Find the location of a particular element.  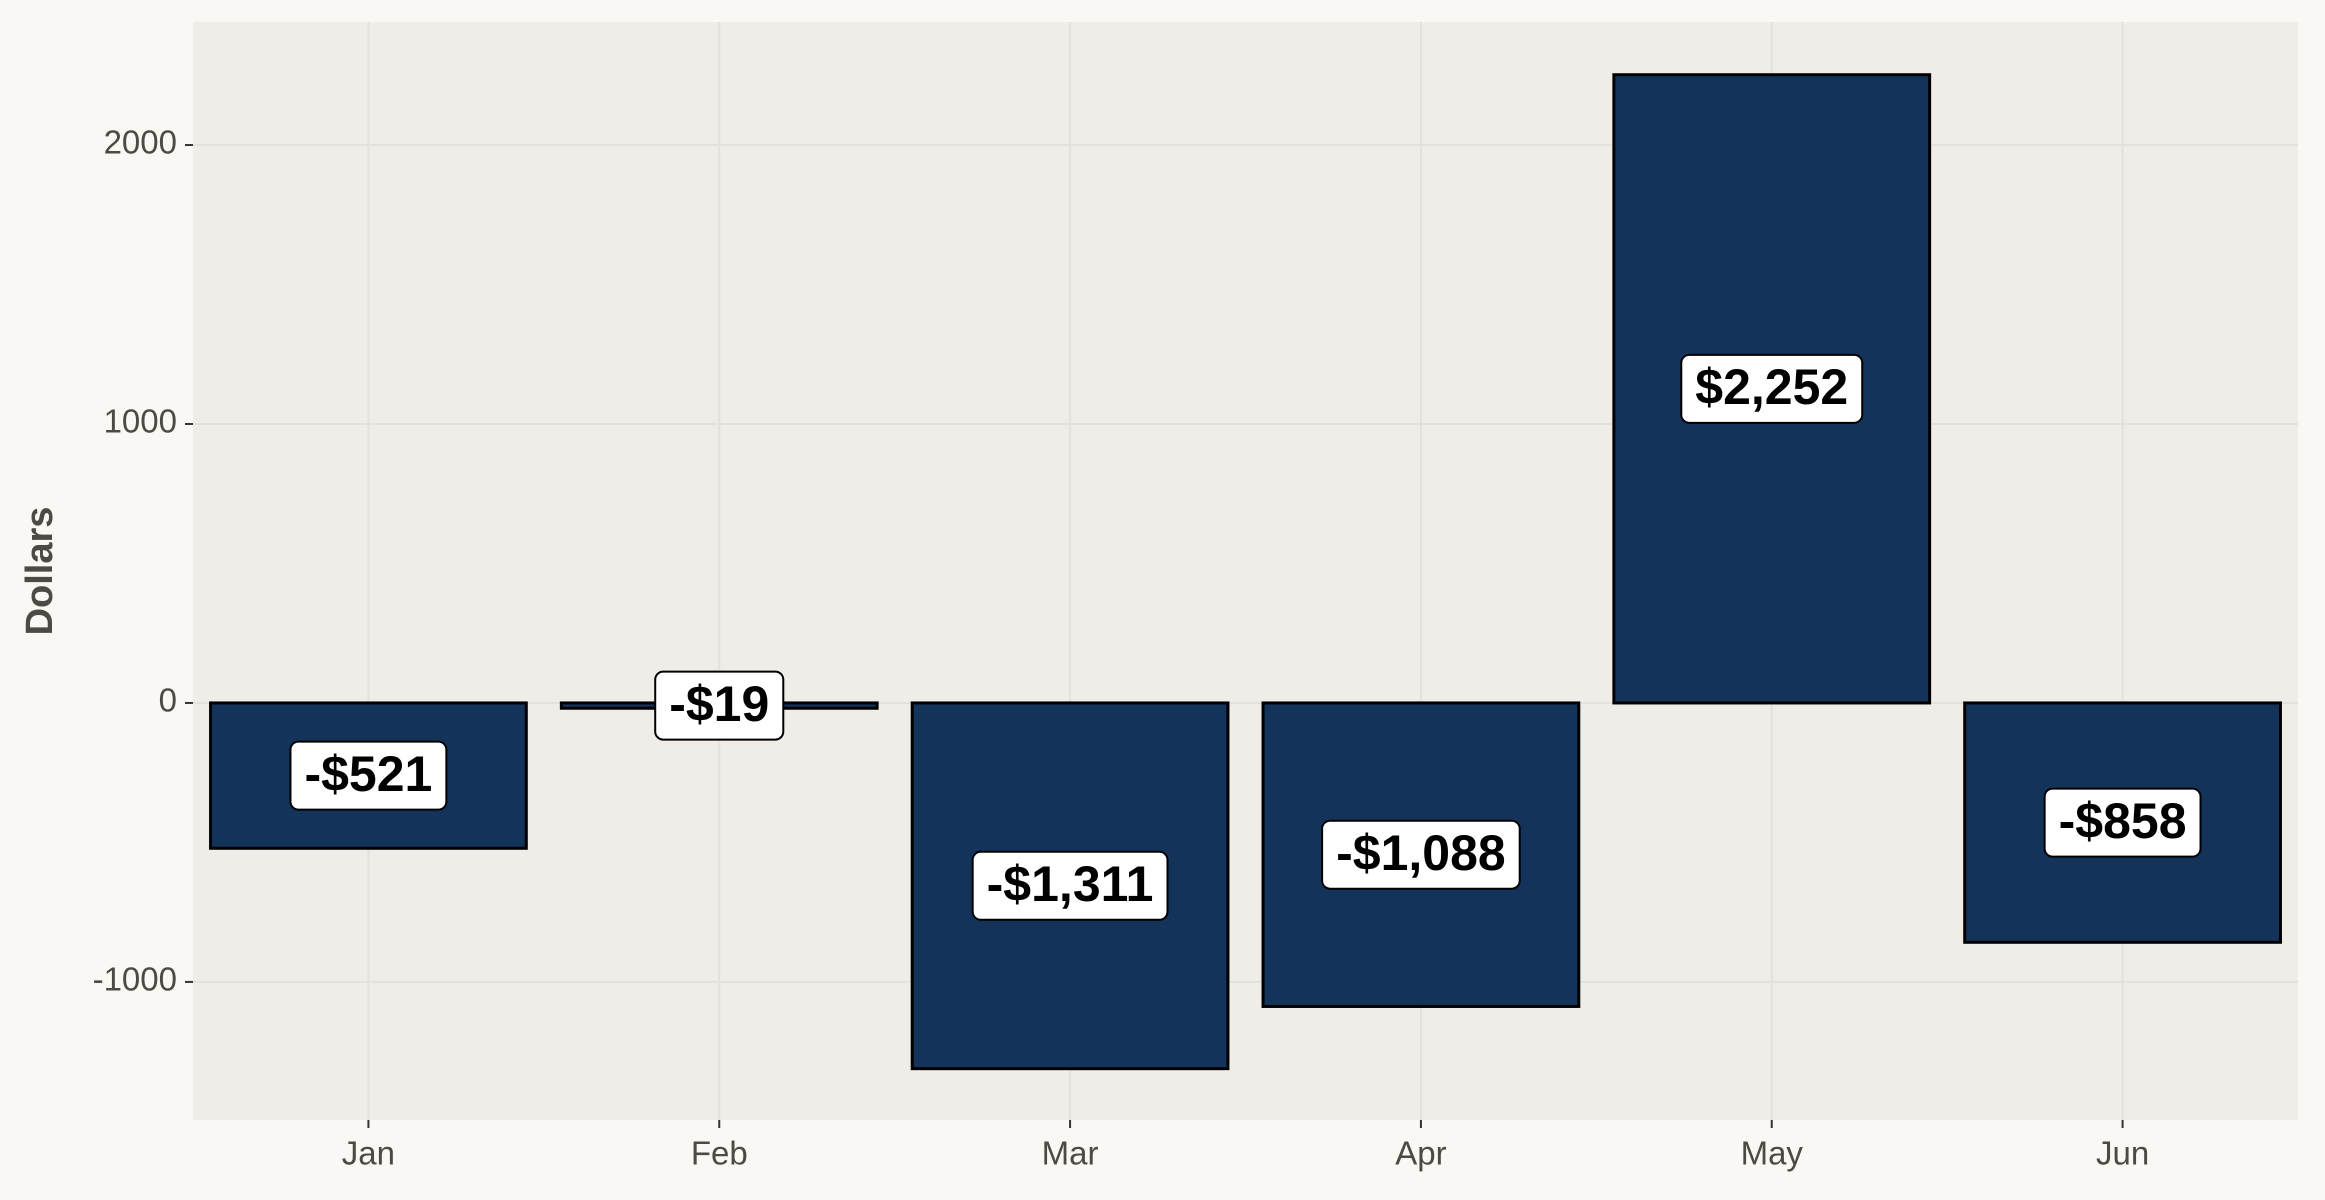

value-label: -$858 is located at coordinates (2123, 821).